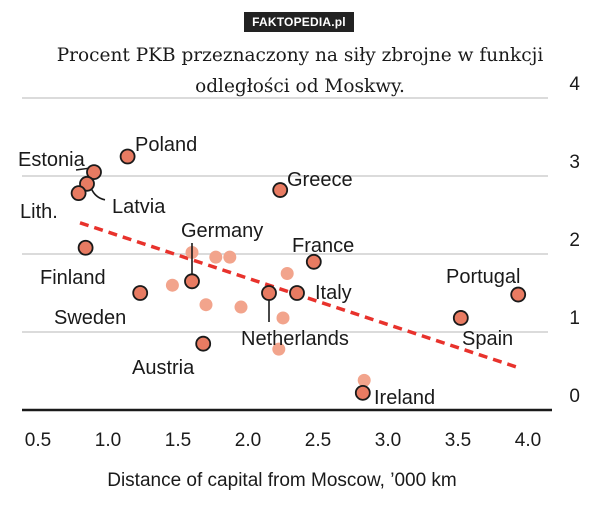 The image size is (600, 516). What do you see at coordinates (166, 145) in the screenshot?
I see `label-poland: Poland` at bounding box center [166, 145].